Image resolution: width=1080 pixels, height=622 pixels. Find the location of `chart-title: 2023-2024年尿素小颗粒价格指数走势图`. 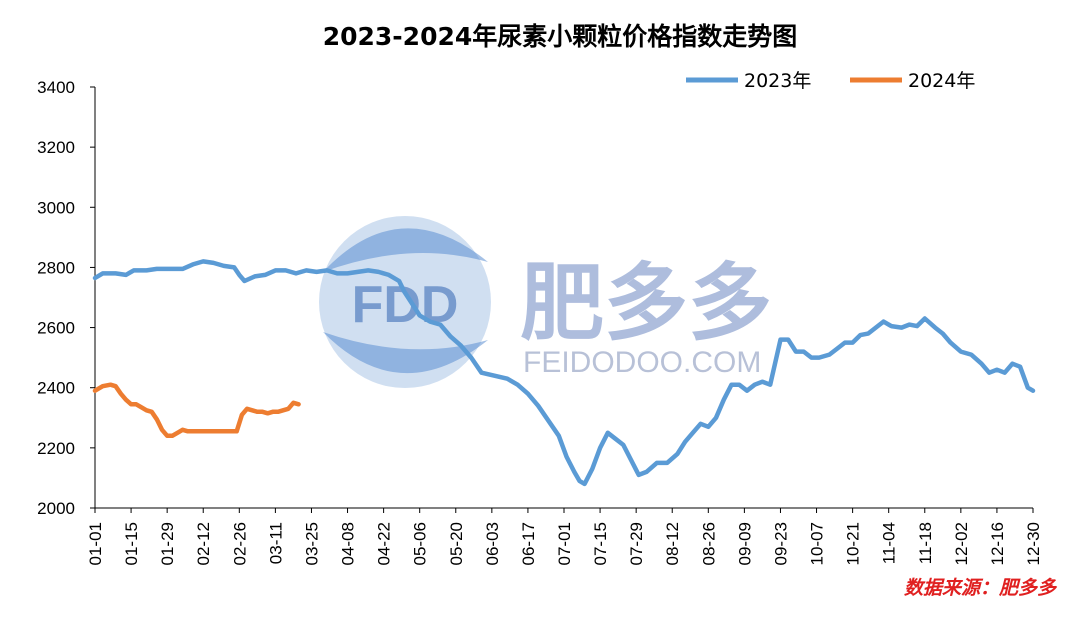

chart-title: 2023-2024年尿素小颗粒价格指数走势图 is located at coordinates (560, 36).